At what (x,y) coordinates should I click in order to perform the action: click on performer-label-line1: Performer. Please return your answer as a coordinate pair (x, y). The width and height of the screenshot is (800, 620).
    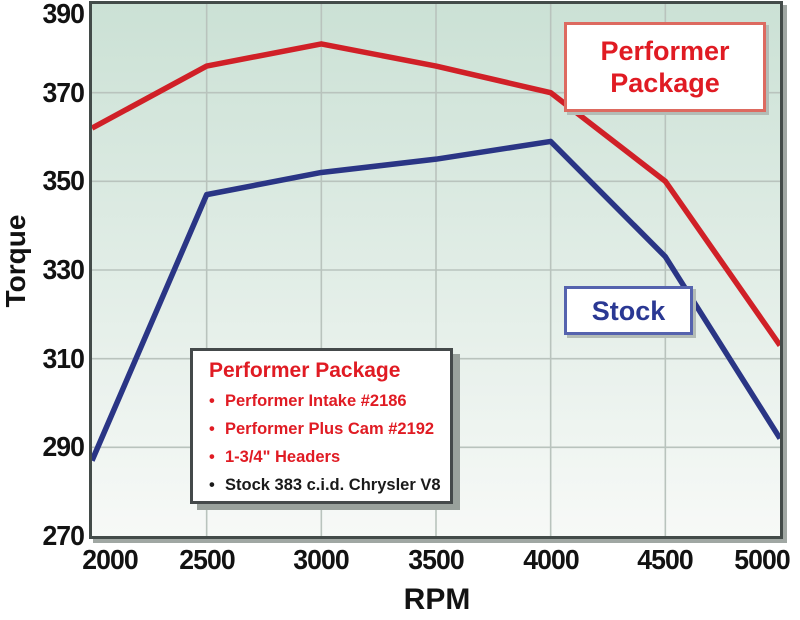
    Looking at the image, I should click on (665, 51).